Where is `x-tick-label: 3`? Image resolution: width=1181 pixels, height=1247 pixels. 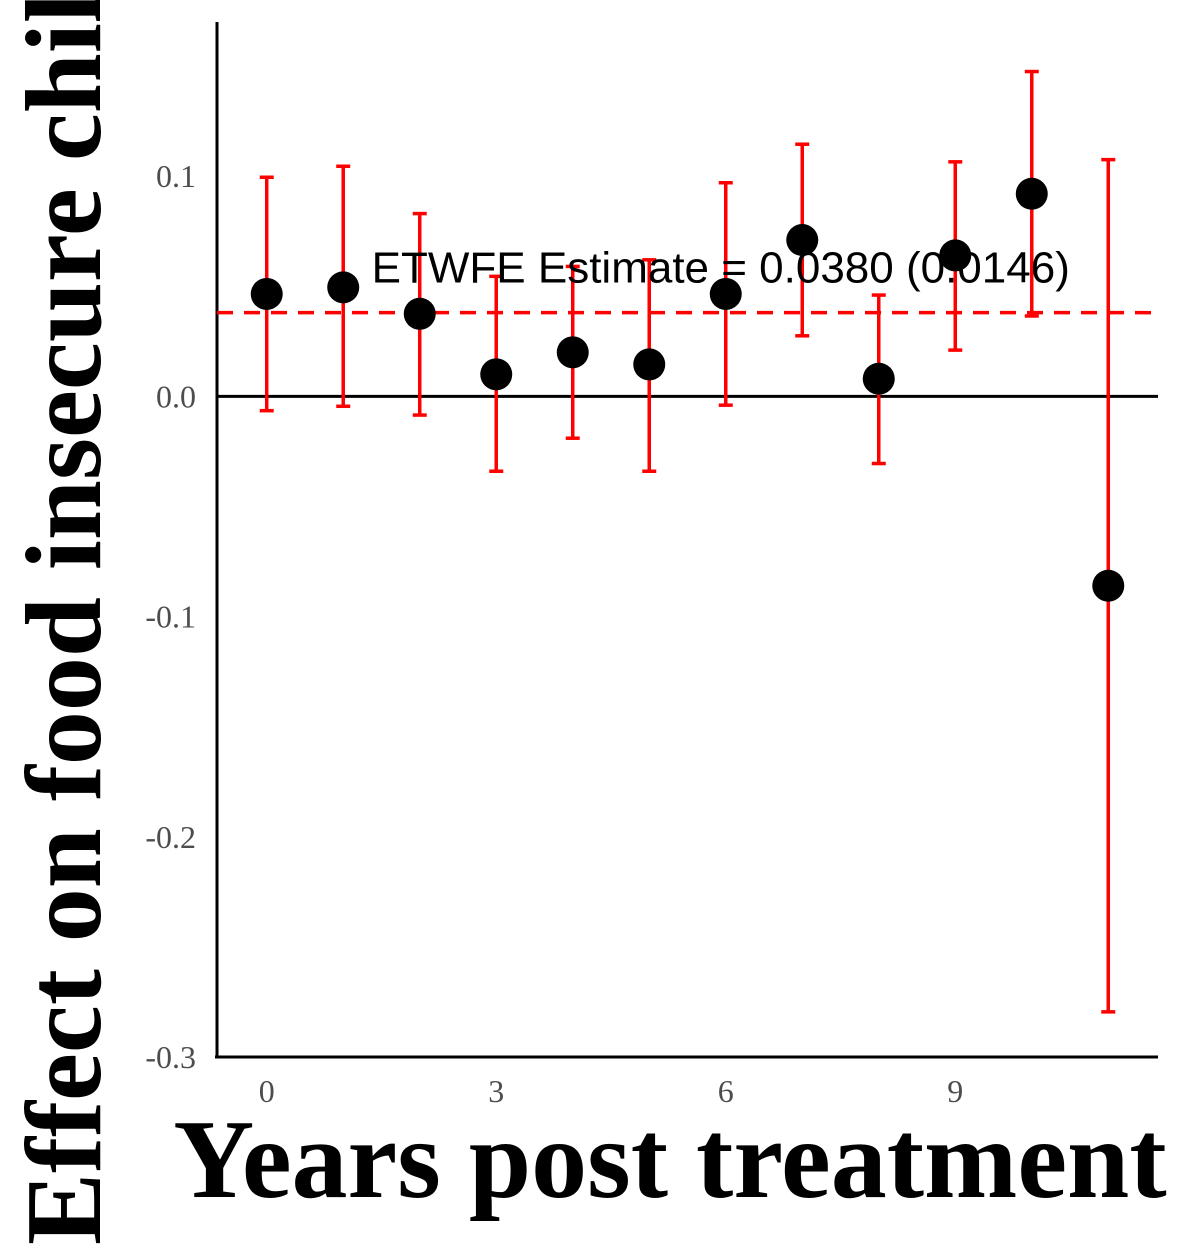
x-tick-label: 3 is located at coordinates (496, 1091).